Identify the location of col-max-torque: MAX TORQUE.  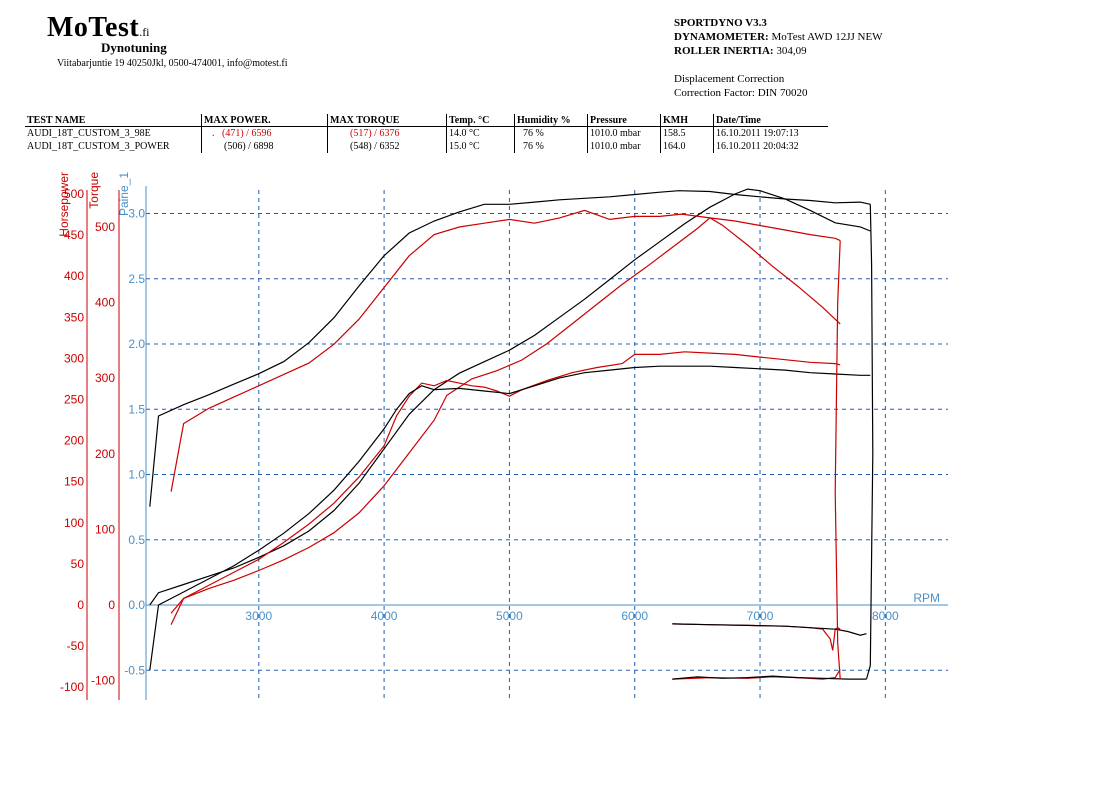
(387, 120).